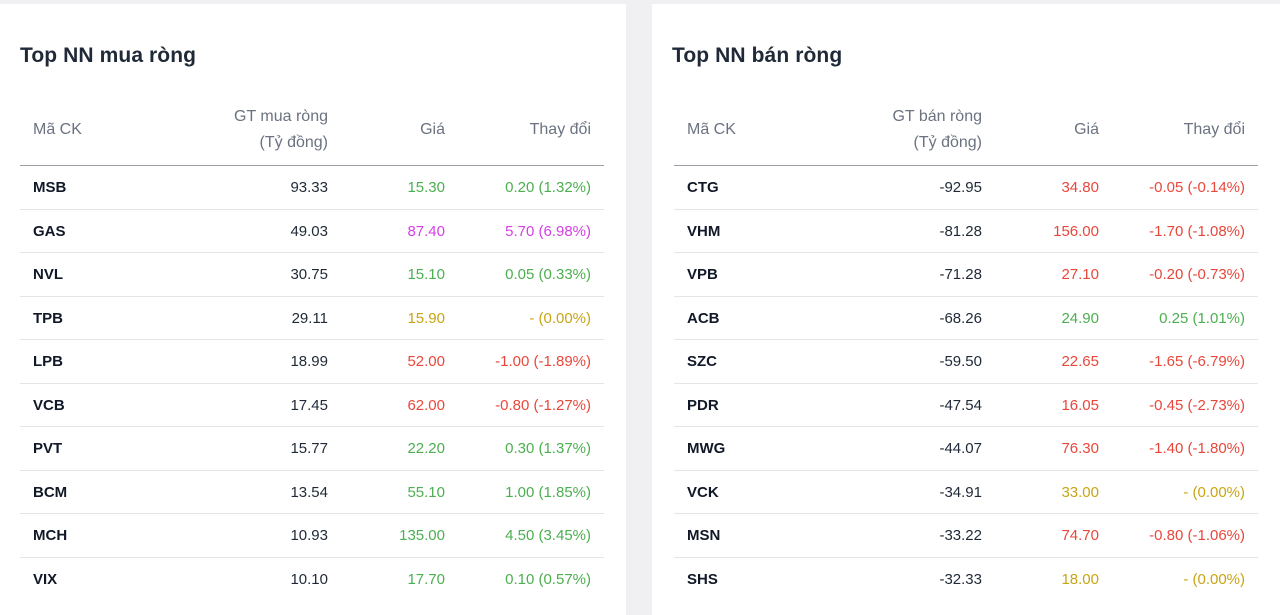  Describe the element at coordinates (703, 318) in the screenshot. I see `stock-code: ACB` at that location.